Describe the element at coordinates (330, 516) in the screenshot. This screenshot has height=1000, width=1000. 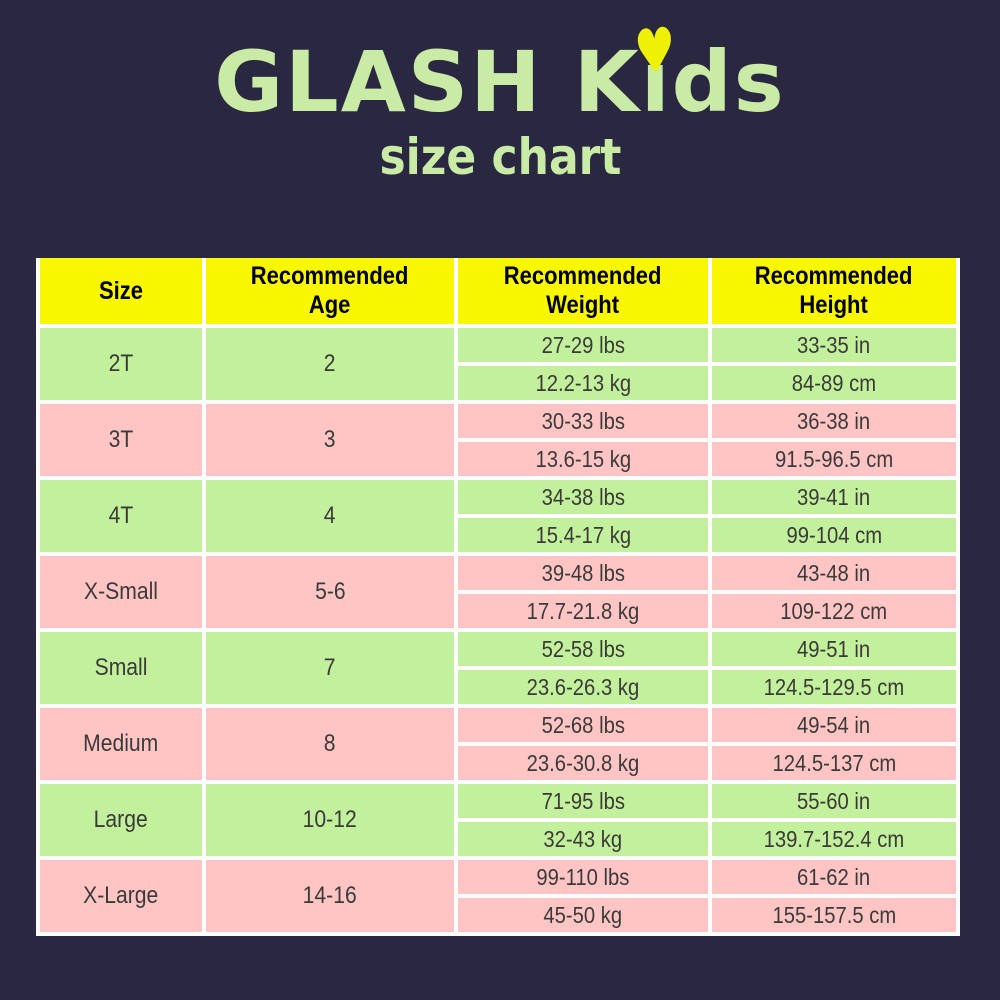
I see `cell-age: 4` at that location.